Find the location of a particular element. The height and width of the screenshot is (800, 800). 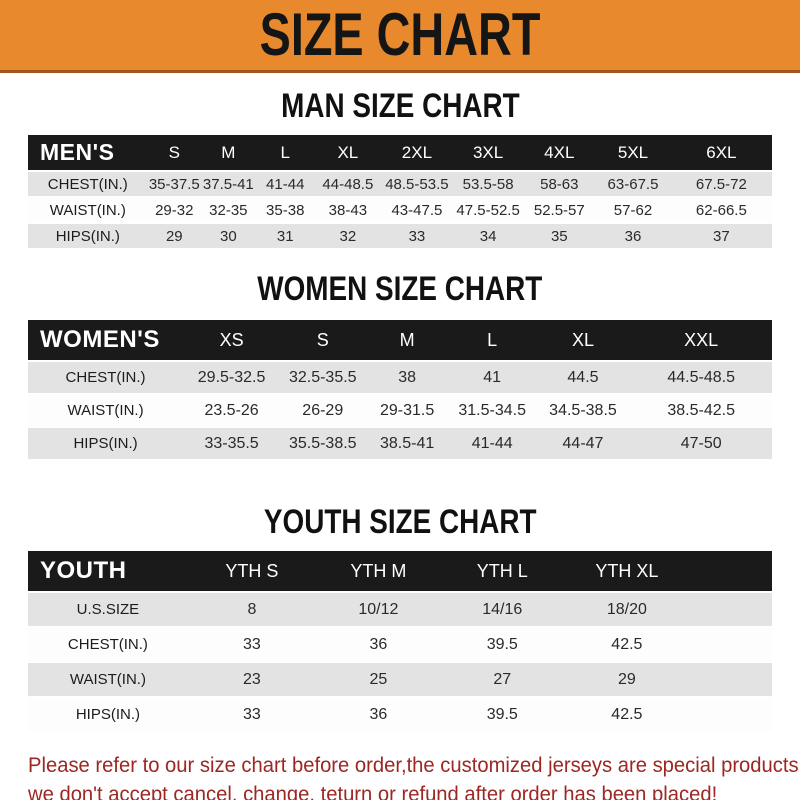

size-cell: 63-67.5 is located at coordinates (633, 184).